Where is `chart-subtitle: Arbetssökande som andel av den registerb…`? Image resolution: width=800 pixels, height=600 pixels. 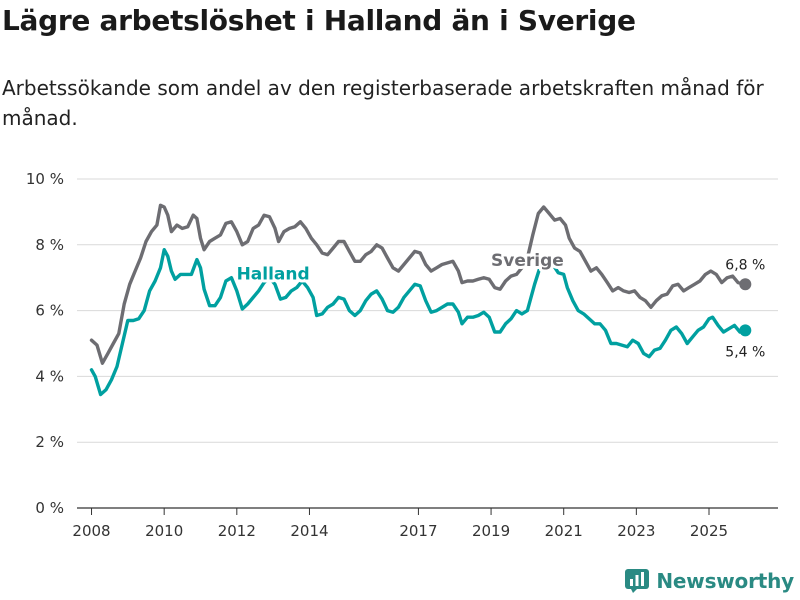
chart-subtitle: Arbetssökande som andel av den registerb… is located at coordinates (383, 103).